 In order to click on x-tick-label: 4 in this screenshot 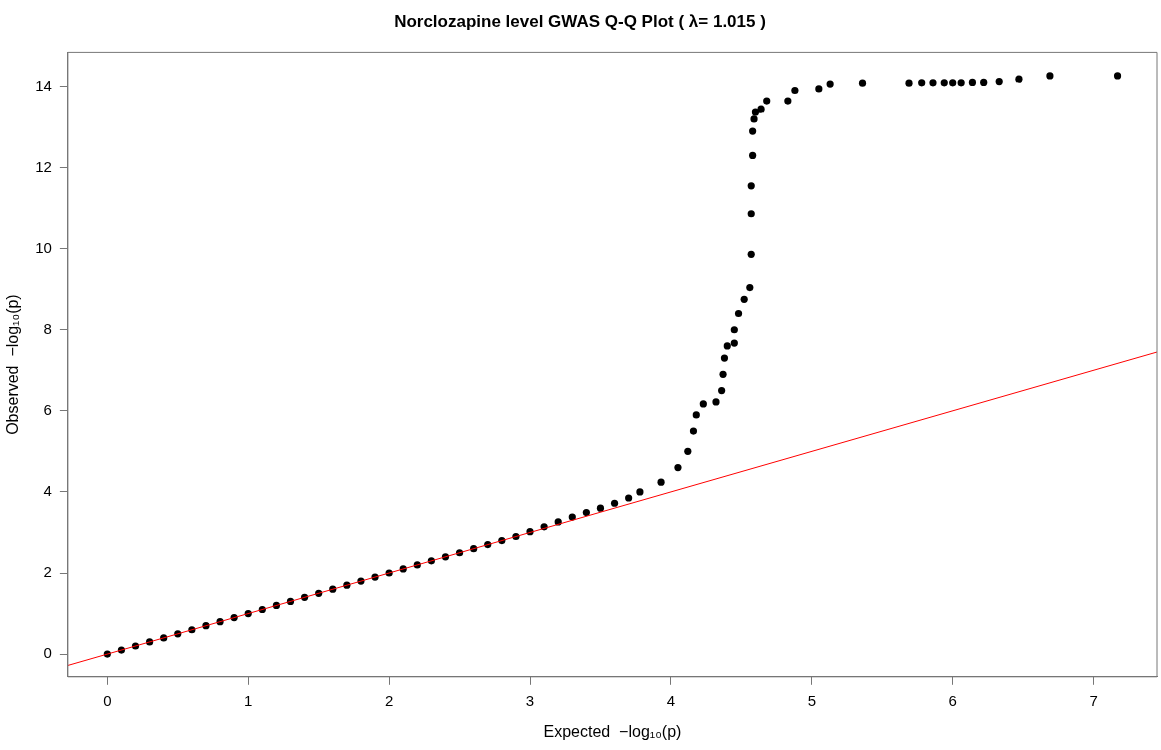, I will do `click(671, 700)`.